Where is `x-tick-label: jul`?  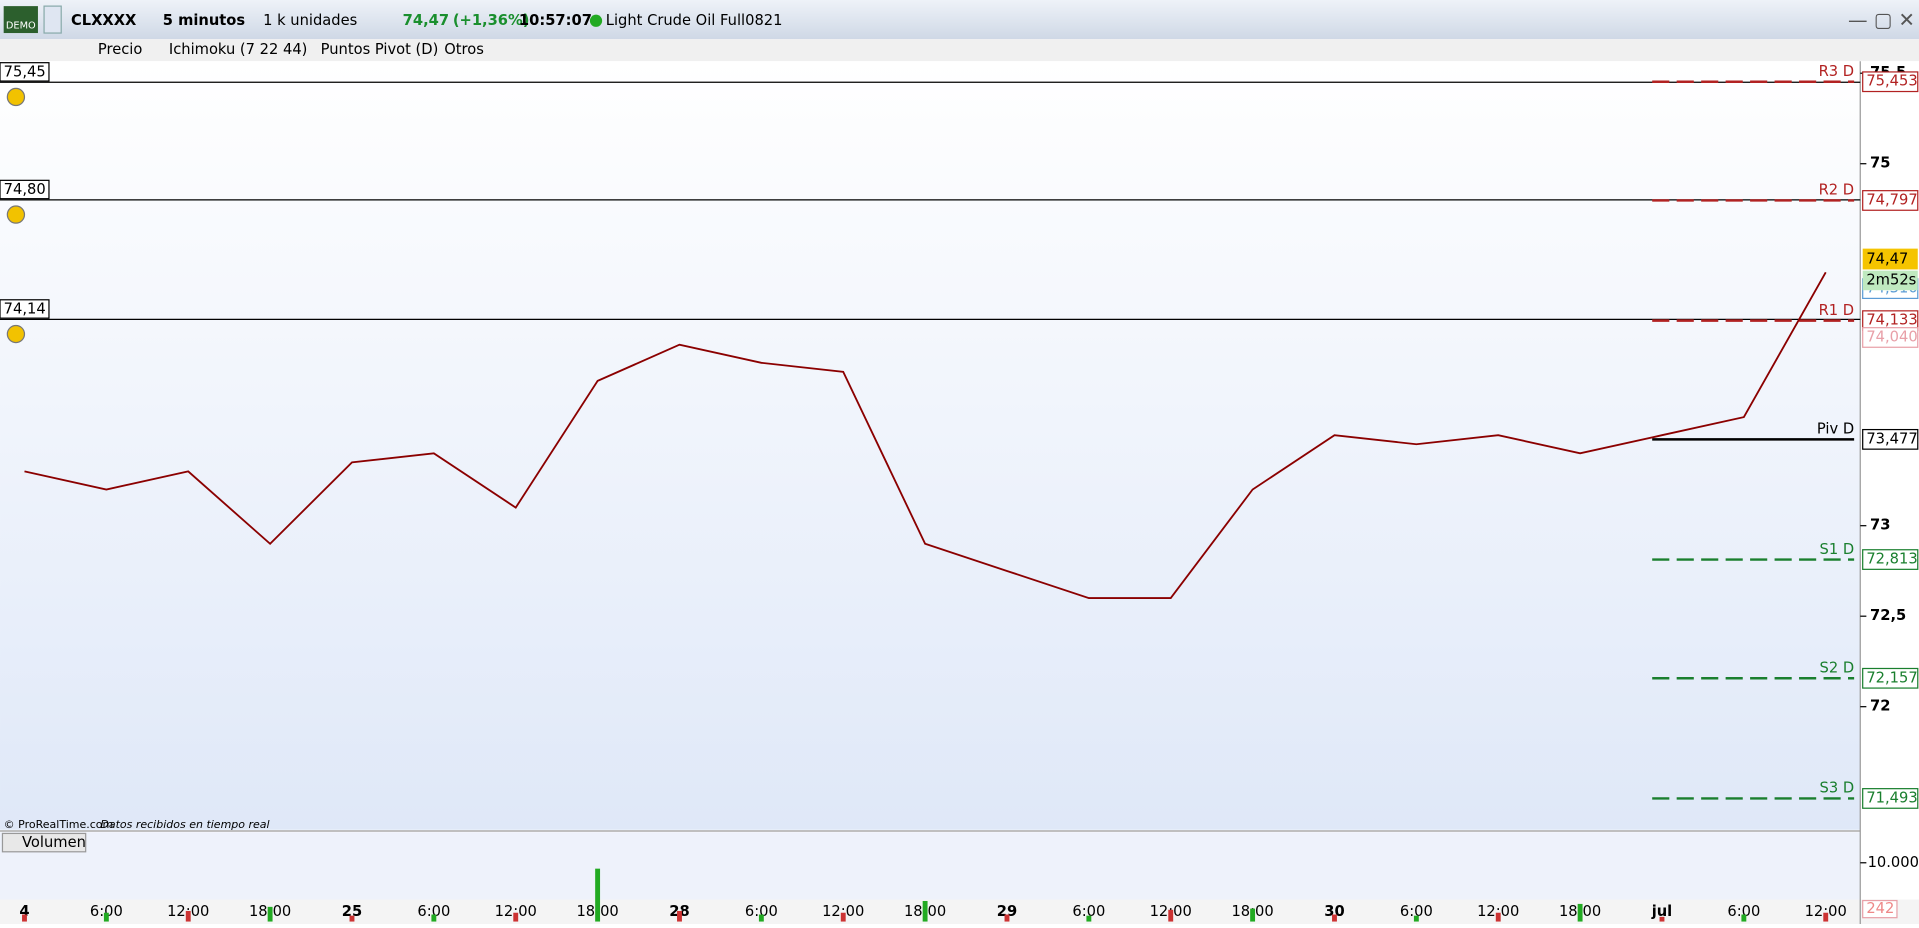
x-tick-label: jul is located at coordinates (1662, 911).